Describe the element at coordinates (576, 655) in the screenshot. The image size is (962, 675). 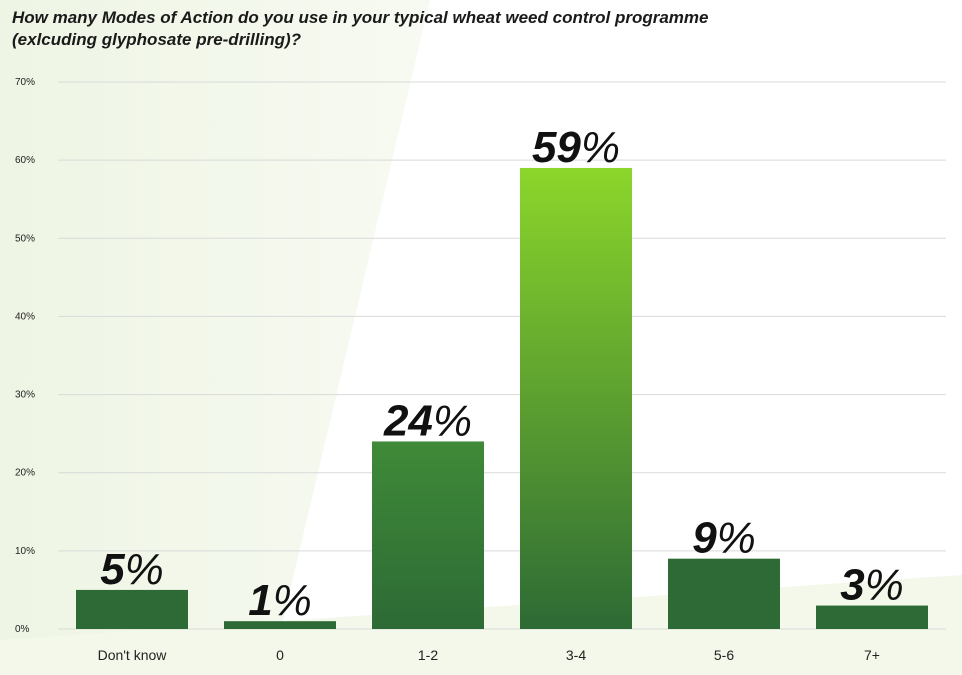
I see `x-tick-label: 3-4` at that location.